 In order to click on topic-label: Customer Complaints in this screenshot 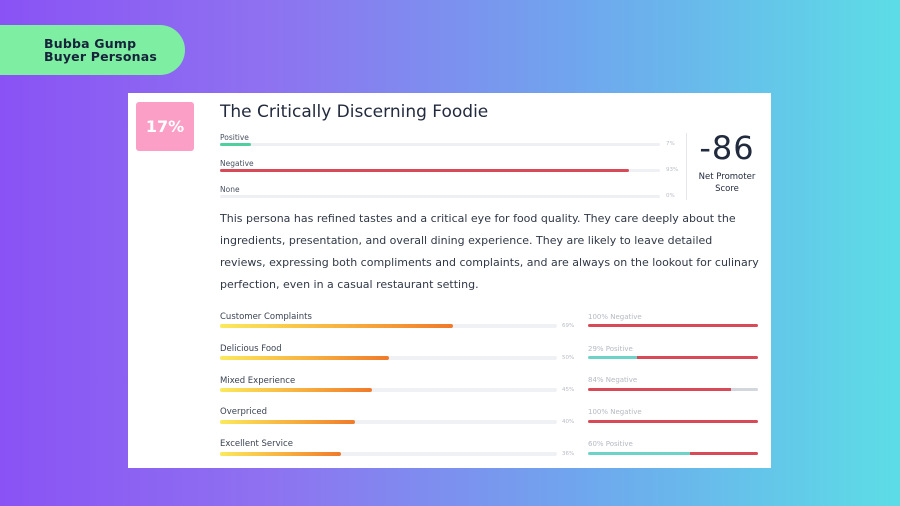, I will do `click(266, 317)`.